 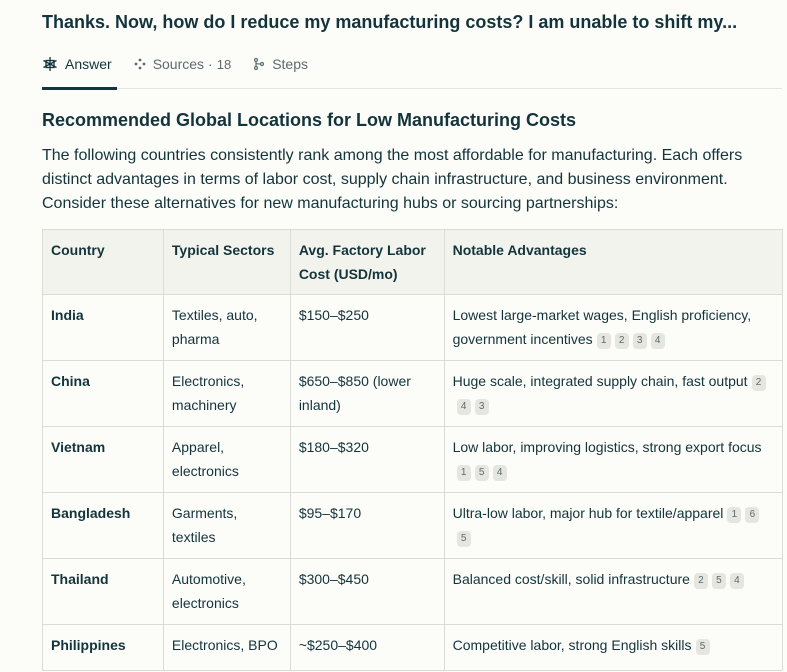 What do you see at coordinates (91, 513) in the screenshot?
I see `cell-country-text: Bangladesh` at bounding box center [91, 513].